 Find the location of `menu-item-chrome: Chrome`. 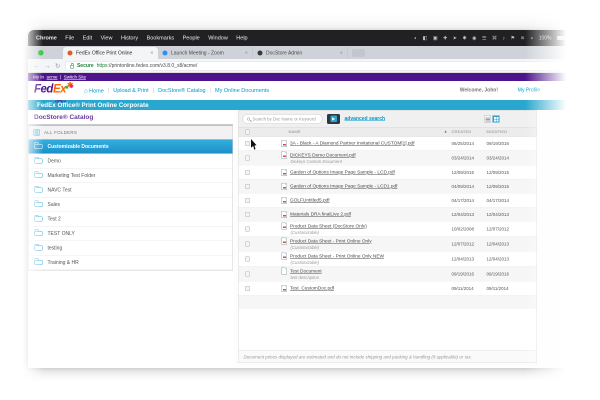

menu-item-chrome: Chrome is located at coordinates (46, 38).